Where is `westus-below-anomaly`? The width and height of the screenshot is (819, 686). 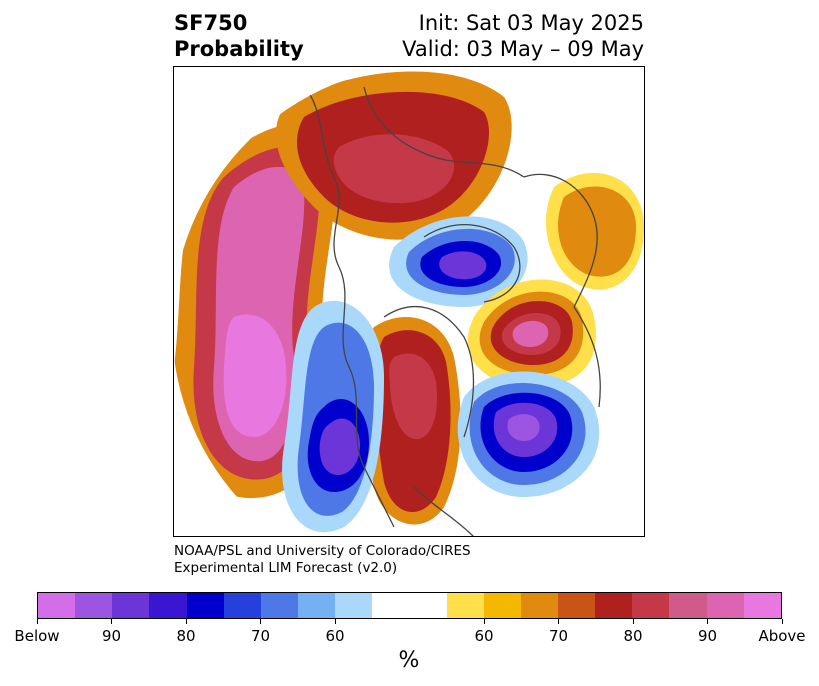 westus-below-anomaly is located at coordinates (333, 416).